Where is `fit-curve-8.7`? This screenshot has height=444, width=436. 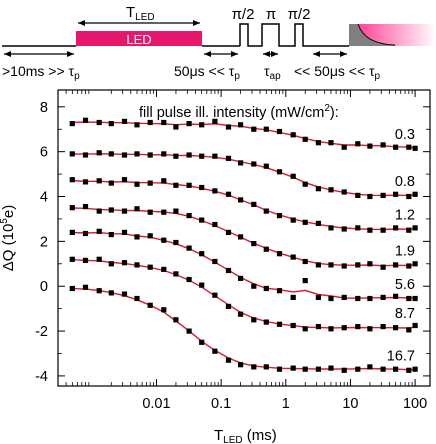
fit-curve-8.7 is located at coordinates (244, 293).